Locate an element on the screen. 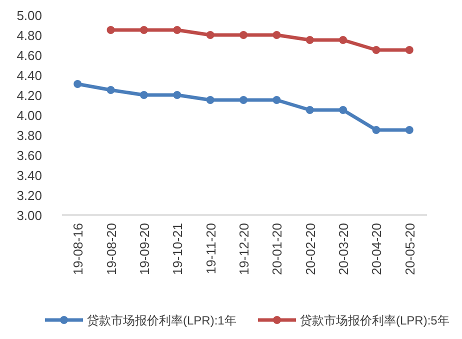  y-tick-label: 4.40 is located at coordinates (29, 75).